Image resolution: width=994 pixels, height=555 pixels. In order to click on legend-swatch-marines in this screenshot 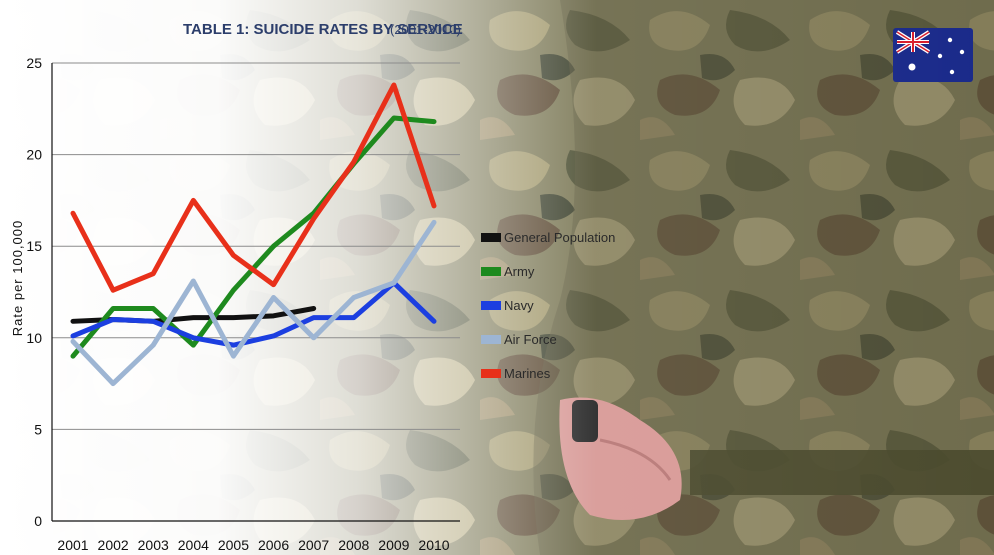, I will do `click(491, 373)`.